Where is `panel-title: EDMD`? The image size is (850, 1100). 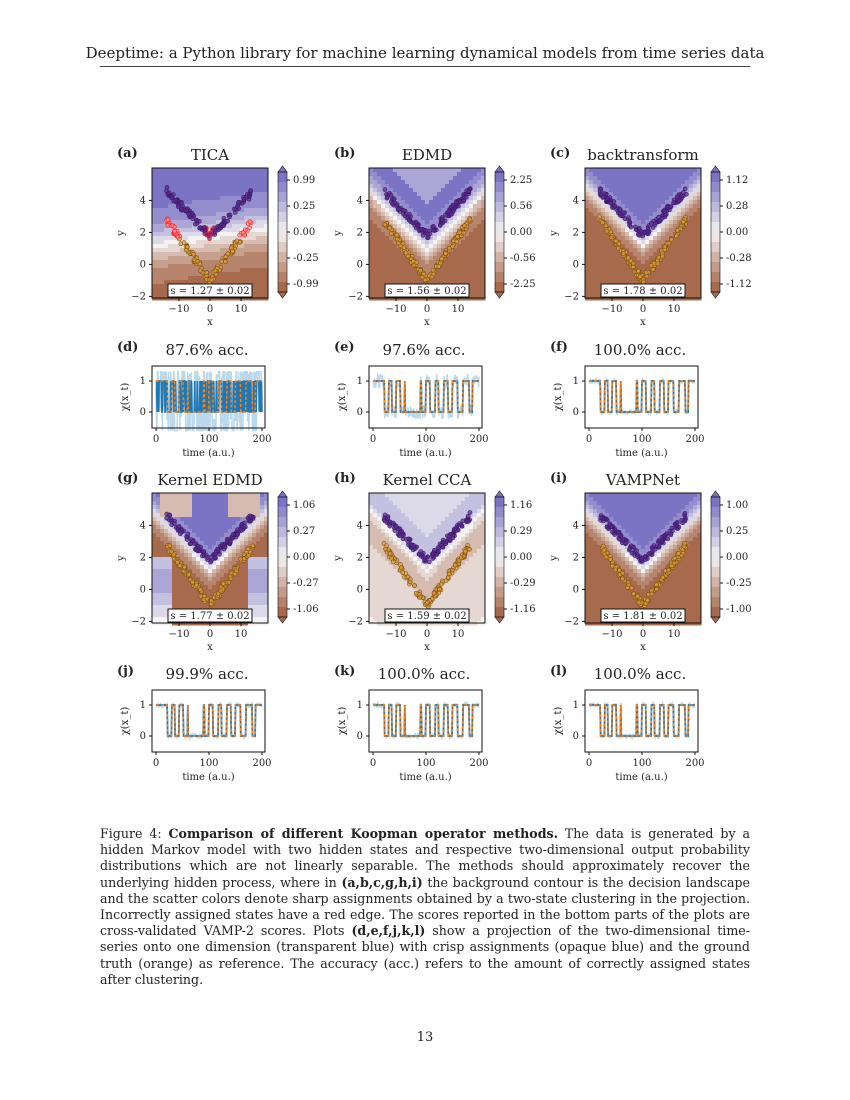
panel-title: EDMD is located at coordinates (427, 155).